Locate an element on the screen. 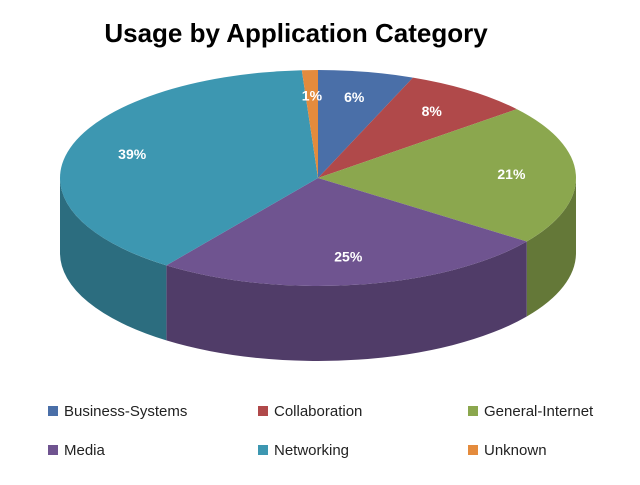  legend-label: Unknown is located at coordinates (515, 450).